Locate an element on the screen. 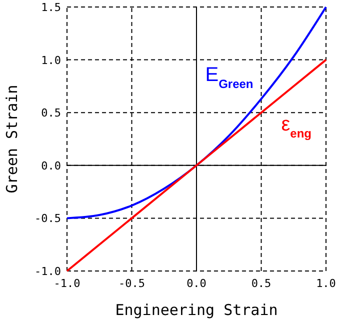  x-tick-label: 1.0 is located at coordinates (326, 283).